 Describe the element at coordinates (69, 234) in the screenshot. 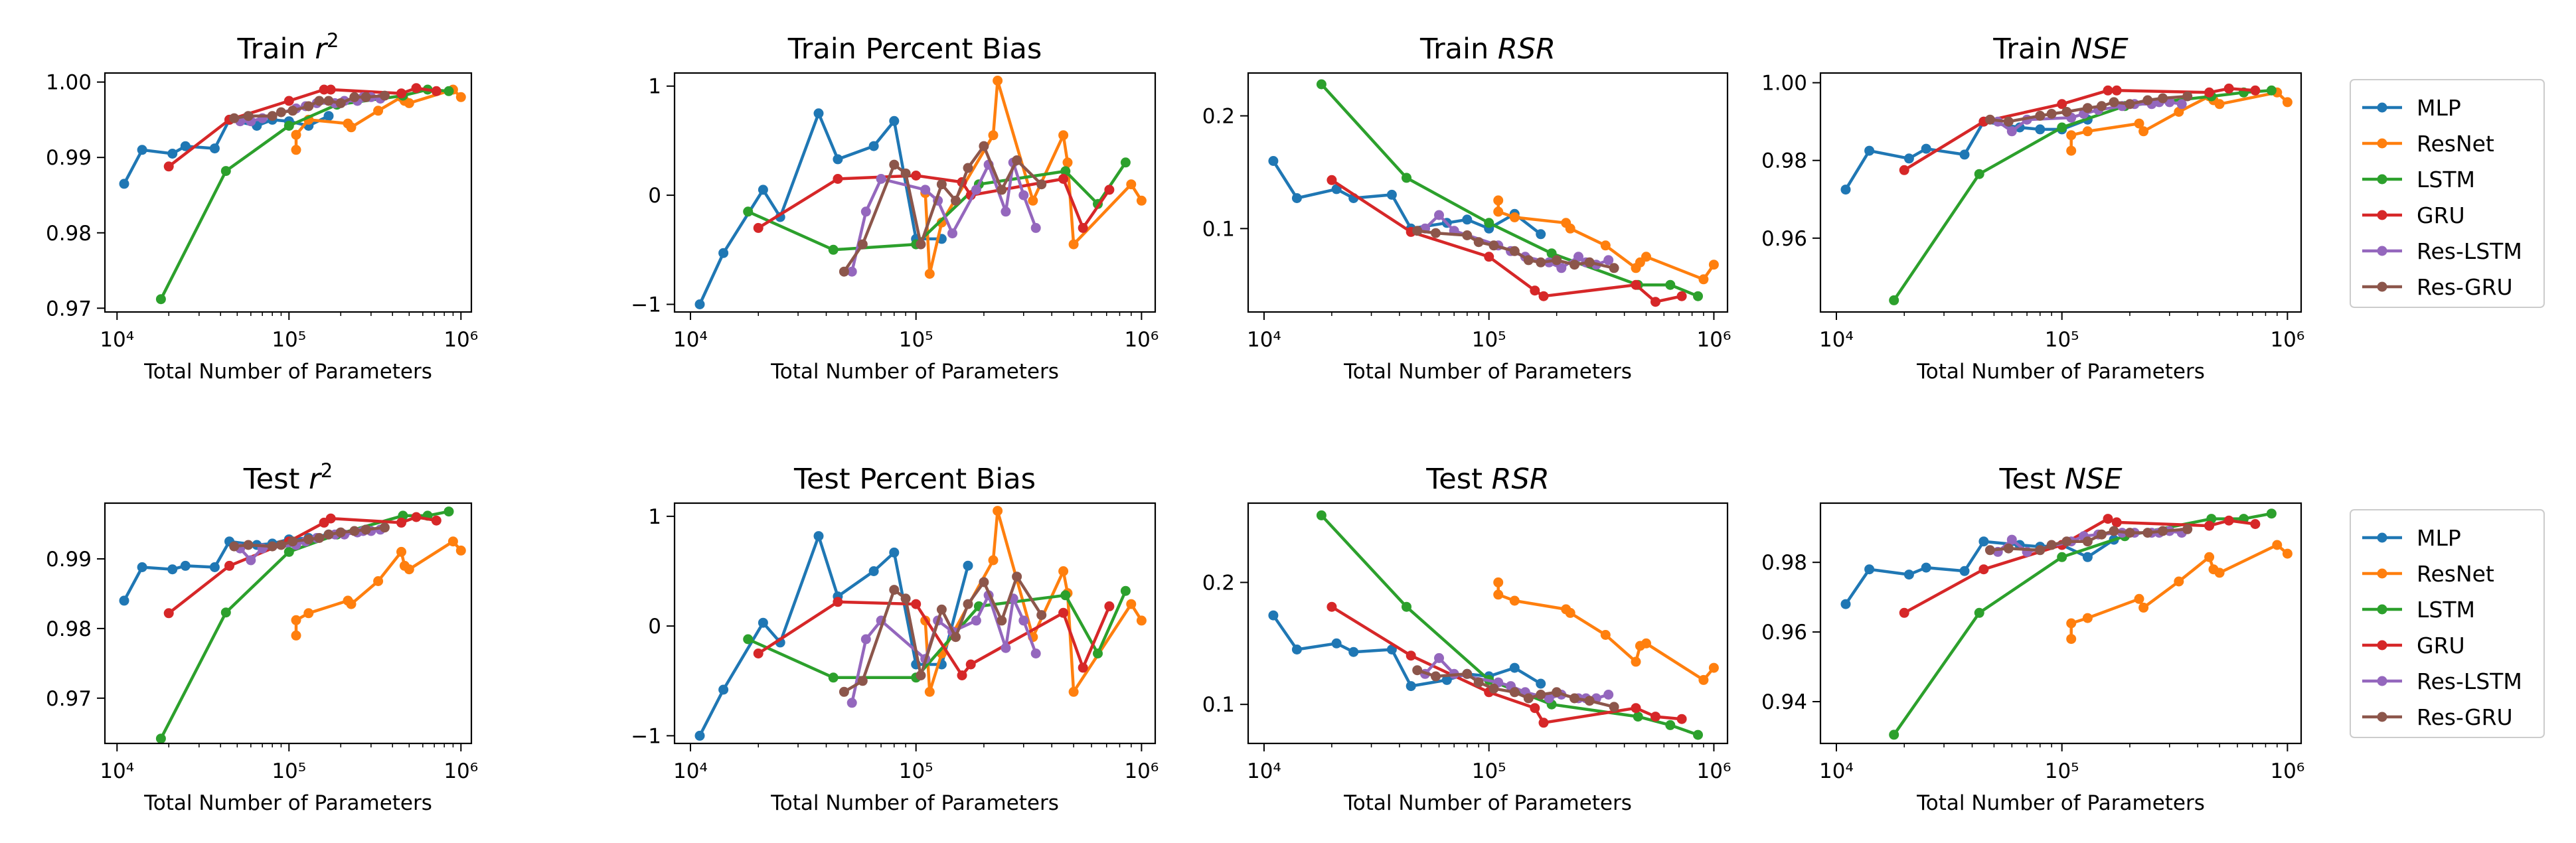

I see `y-tick-label: 0.98` at that location.